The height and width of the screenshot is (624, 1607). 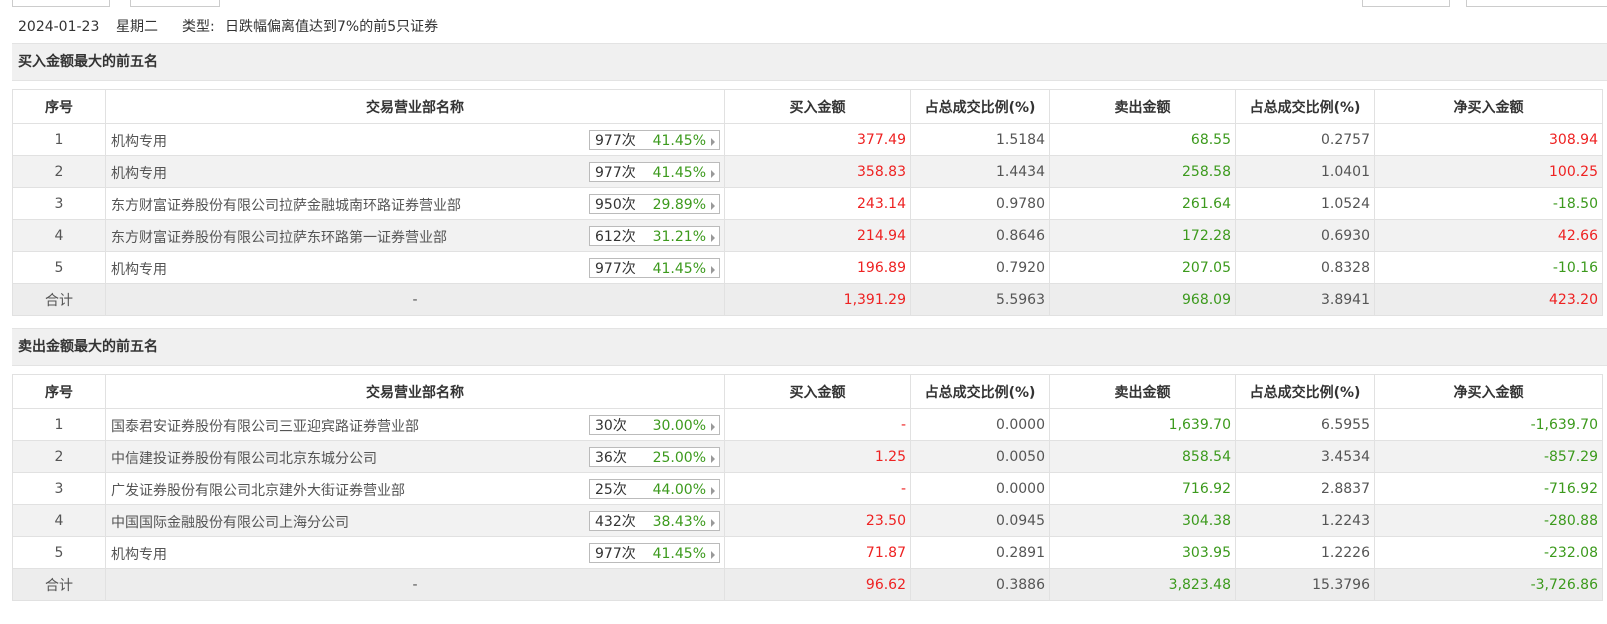 I want to click on sell-ratio: 3.4534, so click(x=1305, y=456).